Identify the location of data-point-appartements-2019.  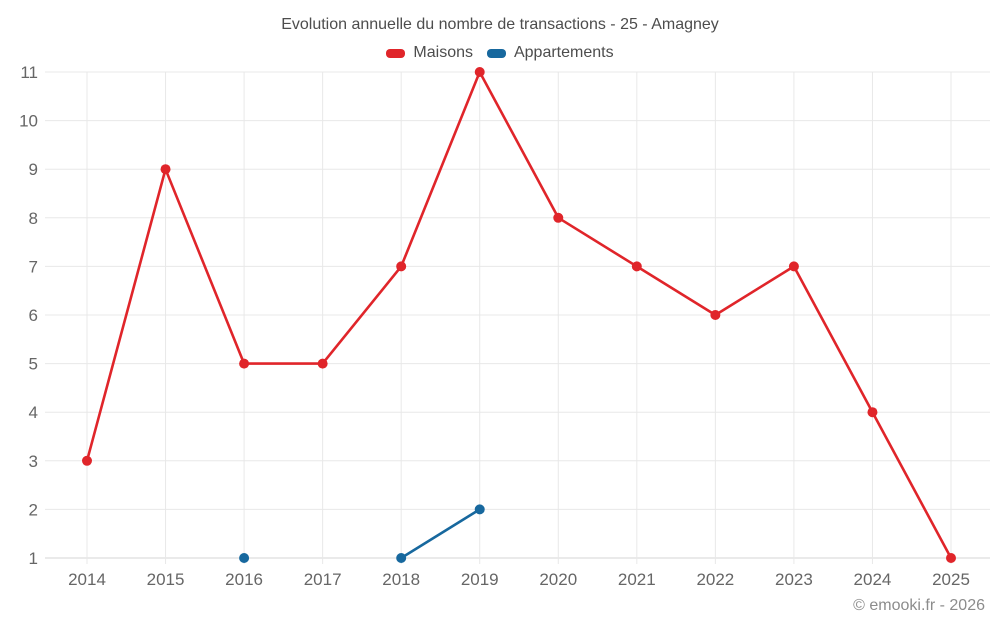
(479, 509).